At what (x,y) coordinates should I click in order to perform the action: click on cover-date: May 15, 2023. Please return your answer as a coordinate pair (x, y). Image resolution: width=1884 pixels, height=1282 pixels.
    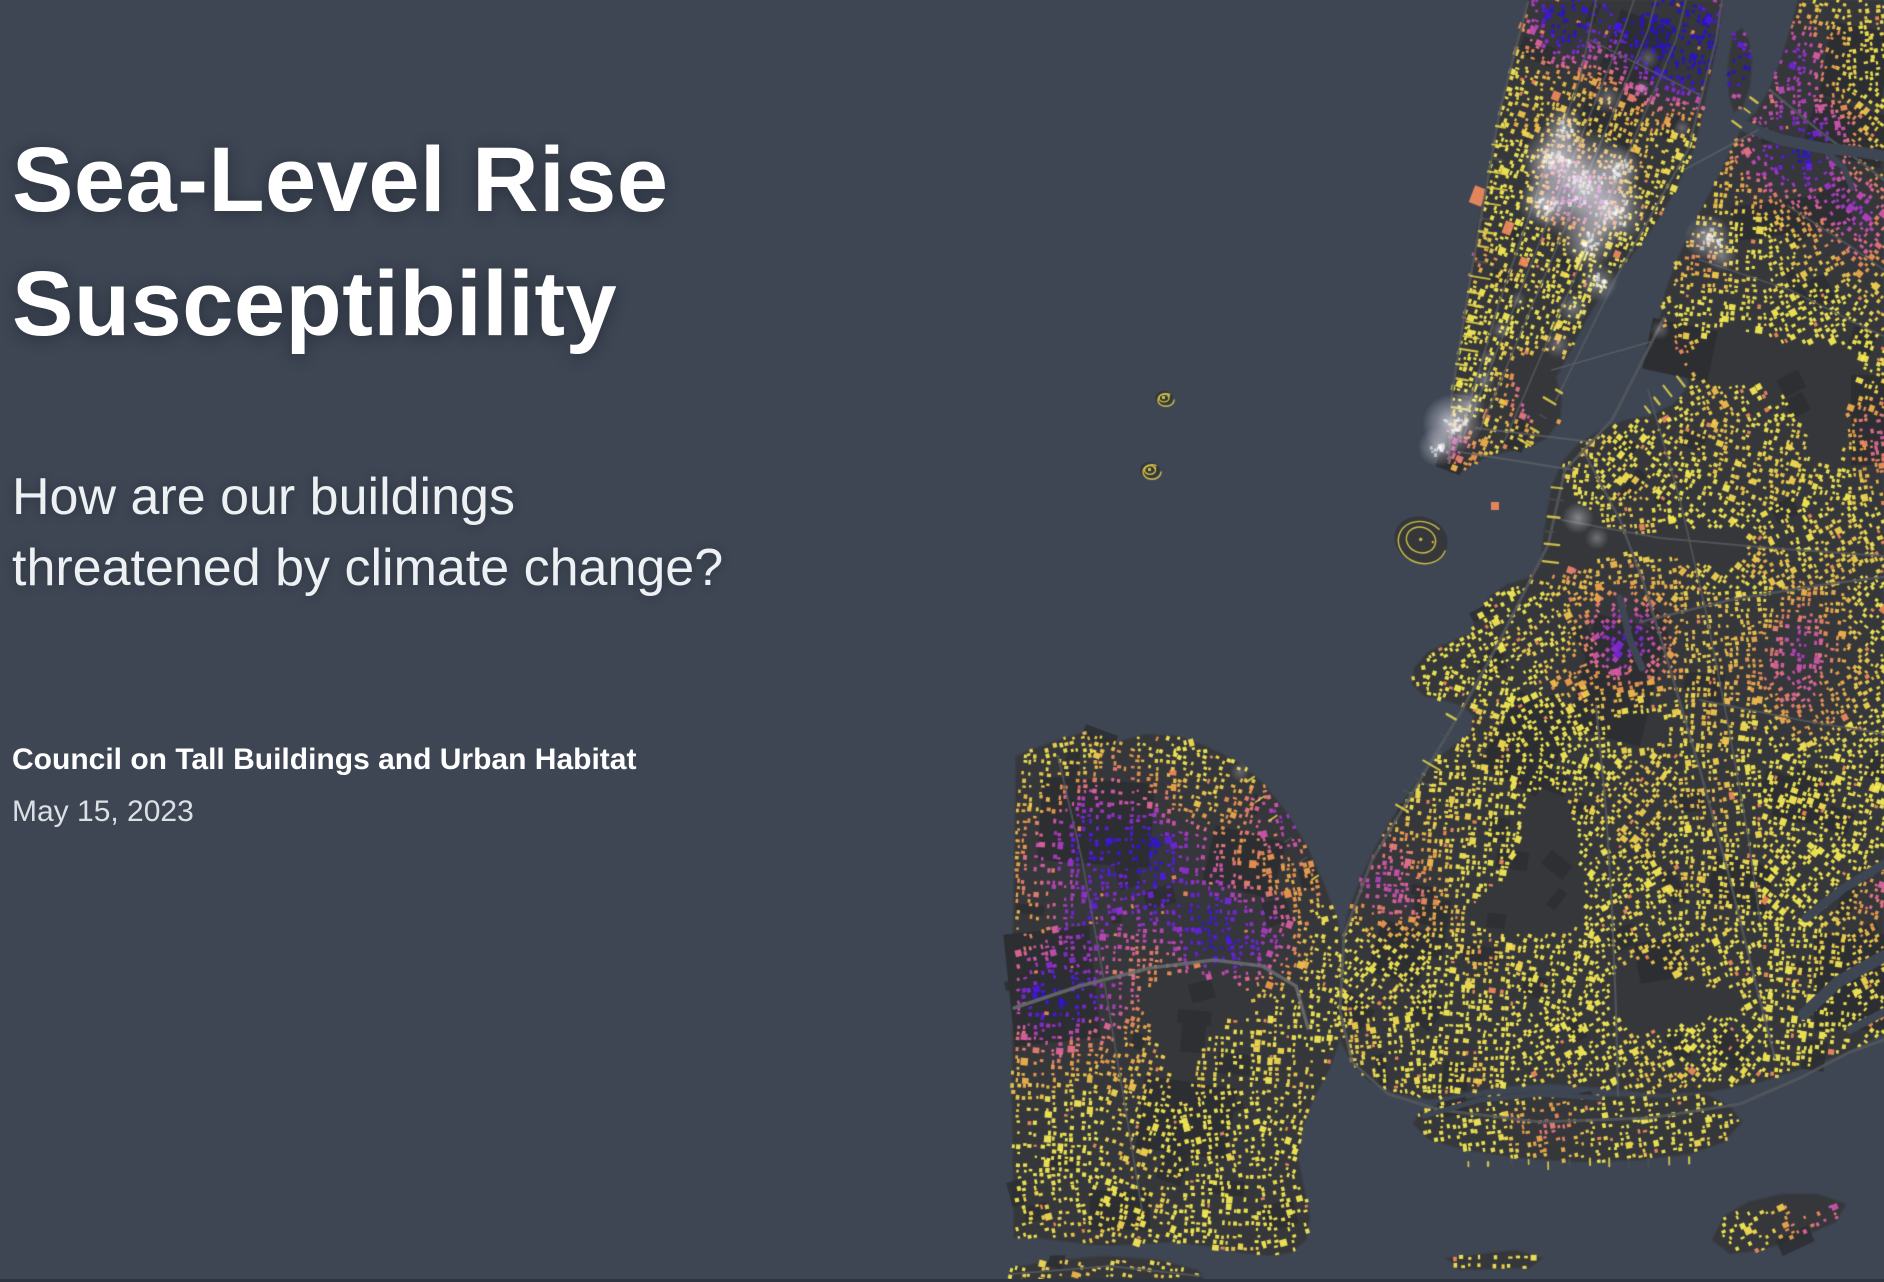
    Looking at the image, I should click on (103, 811).